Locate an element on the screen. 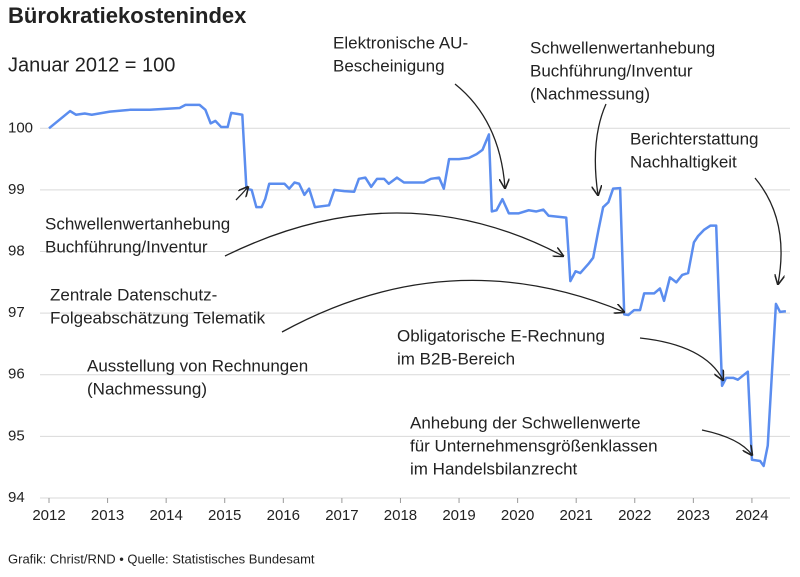  x-tick-label: 2017 is located at coordinates (341, 515).